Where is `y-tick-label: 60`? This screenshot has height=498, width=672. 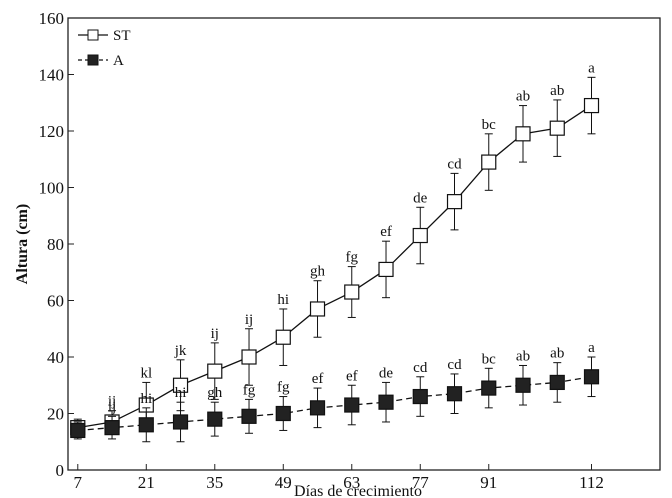
y-tick-label: 60 is located at coordinates (55, 301).